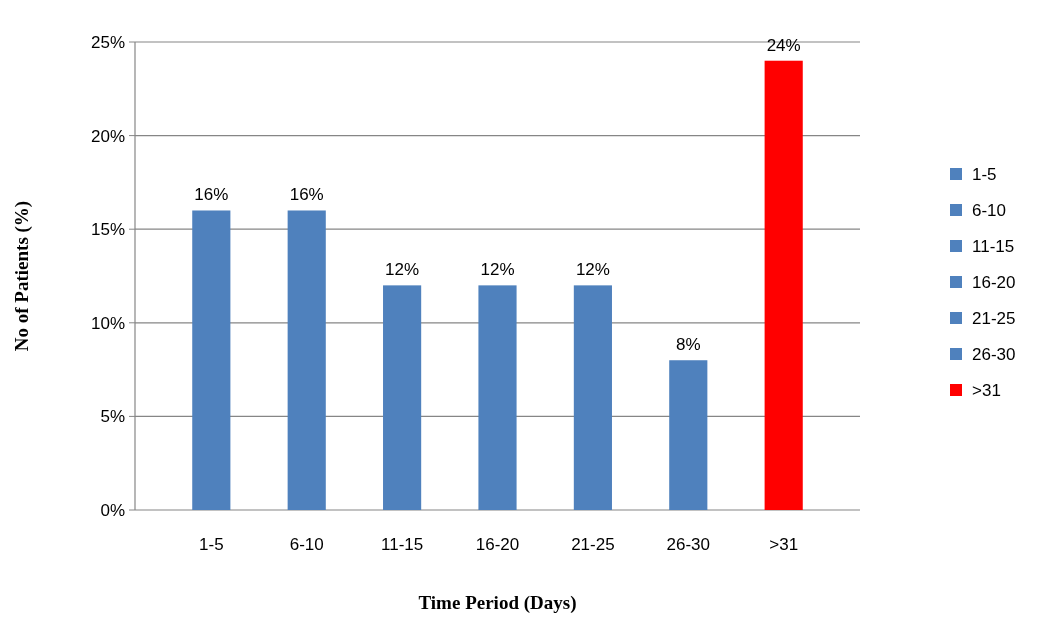 Image resolution: width=1039 pixels, height=621 pixels. I want to click on x-tick-label: 6-10, so click(306, 544).